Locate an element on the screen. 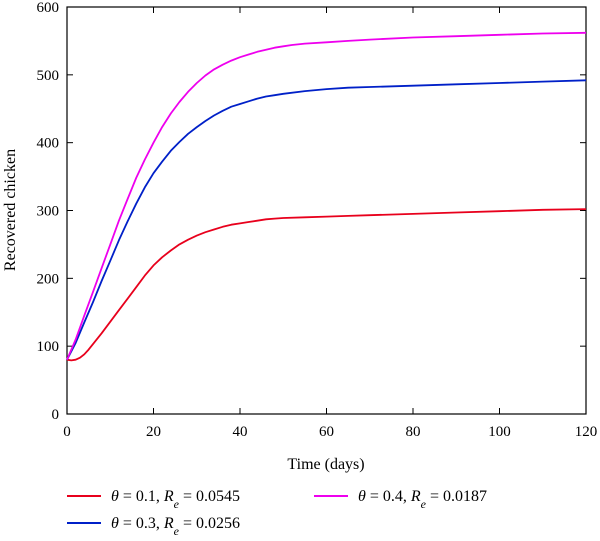 The image size is (600, 541). x-tick-label: 40 is located at coordinates (240, 432).